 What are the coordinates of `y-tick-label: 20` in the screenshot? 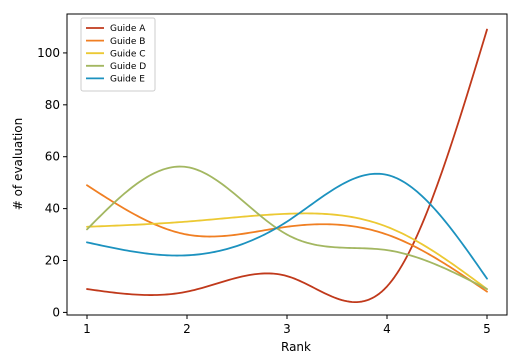 It's located at (52, 261).